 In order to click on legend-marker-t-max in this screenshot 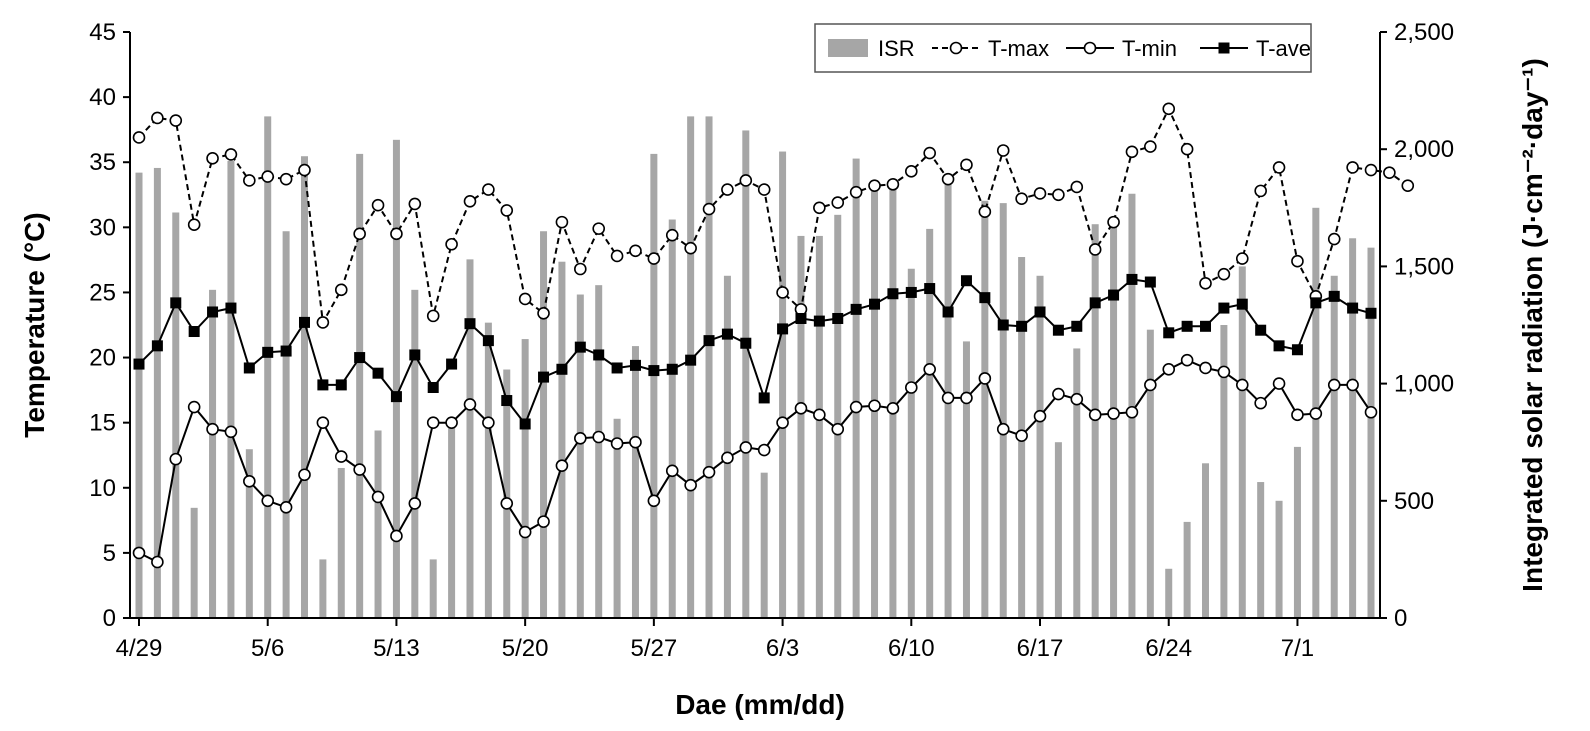, I will do `click(956, 48)`.